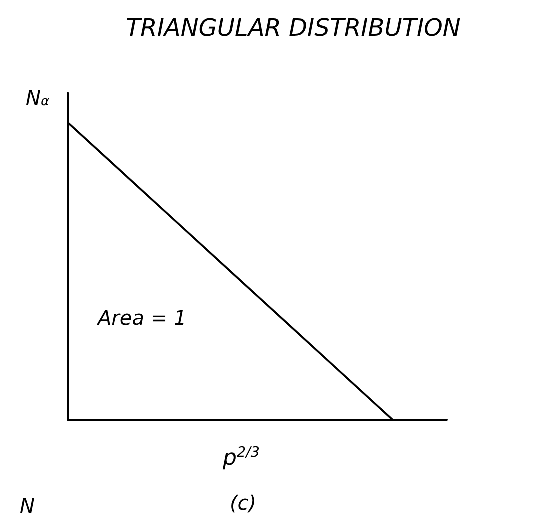 The width and height of the screenshot is (540, 529). What do you see at coordinates (27, 506) in the screenshot?
I see `text: N` at bounding box center [27, 506].